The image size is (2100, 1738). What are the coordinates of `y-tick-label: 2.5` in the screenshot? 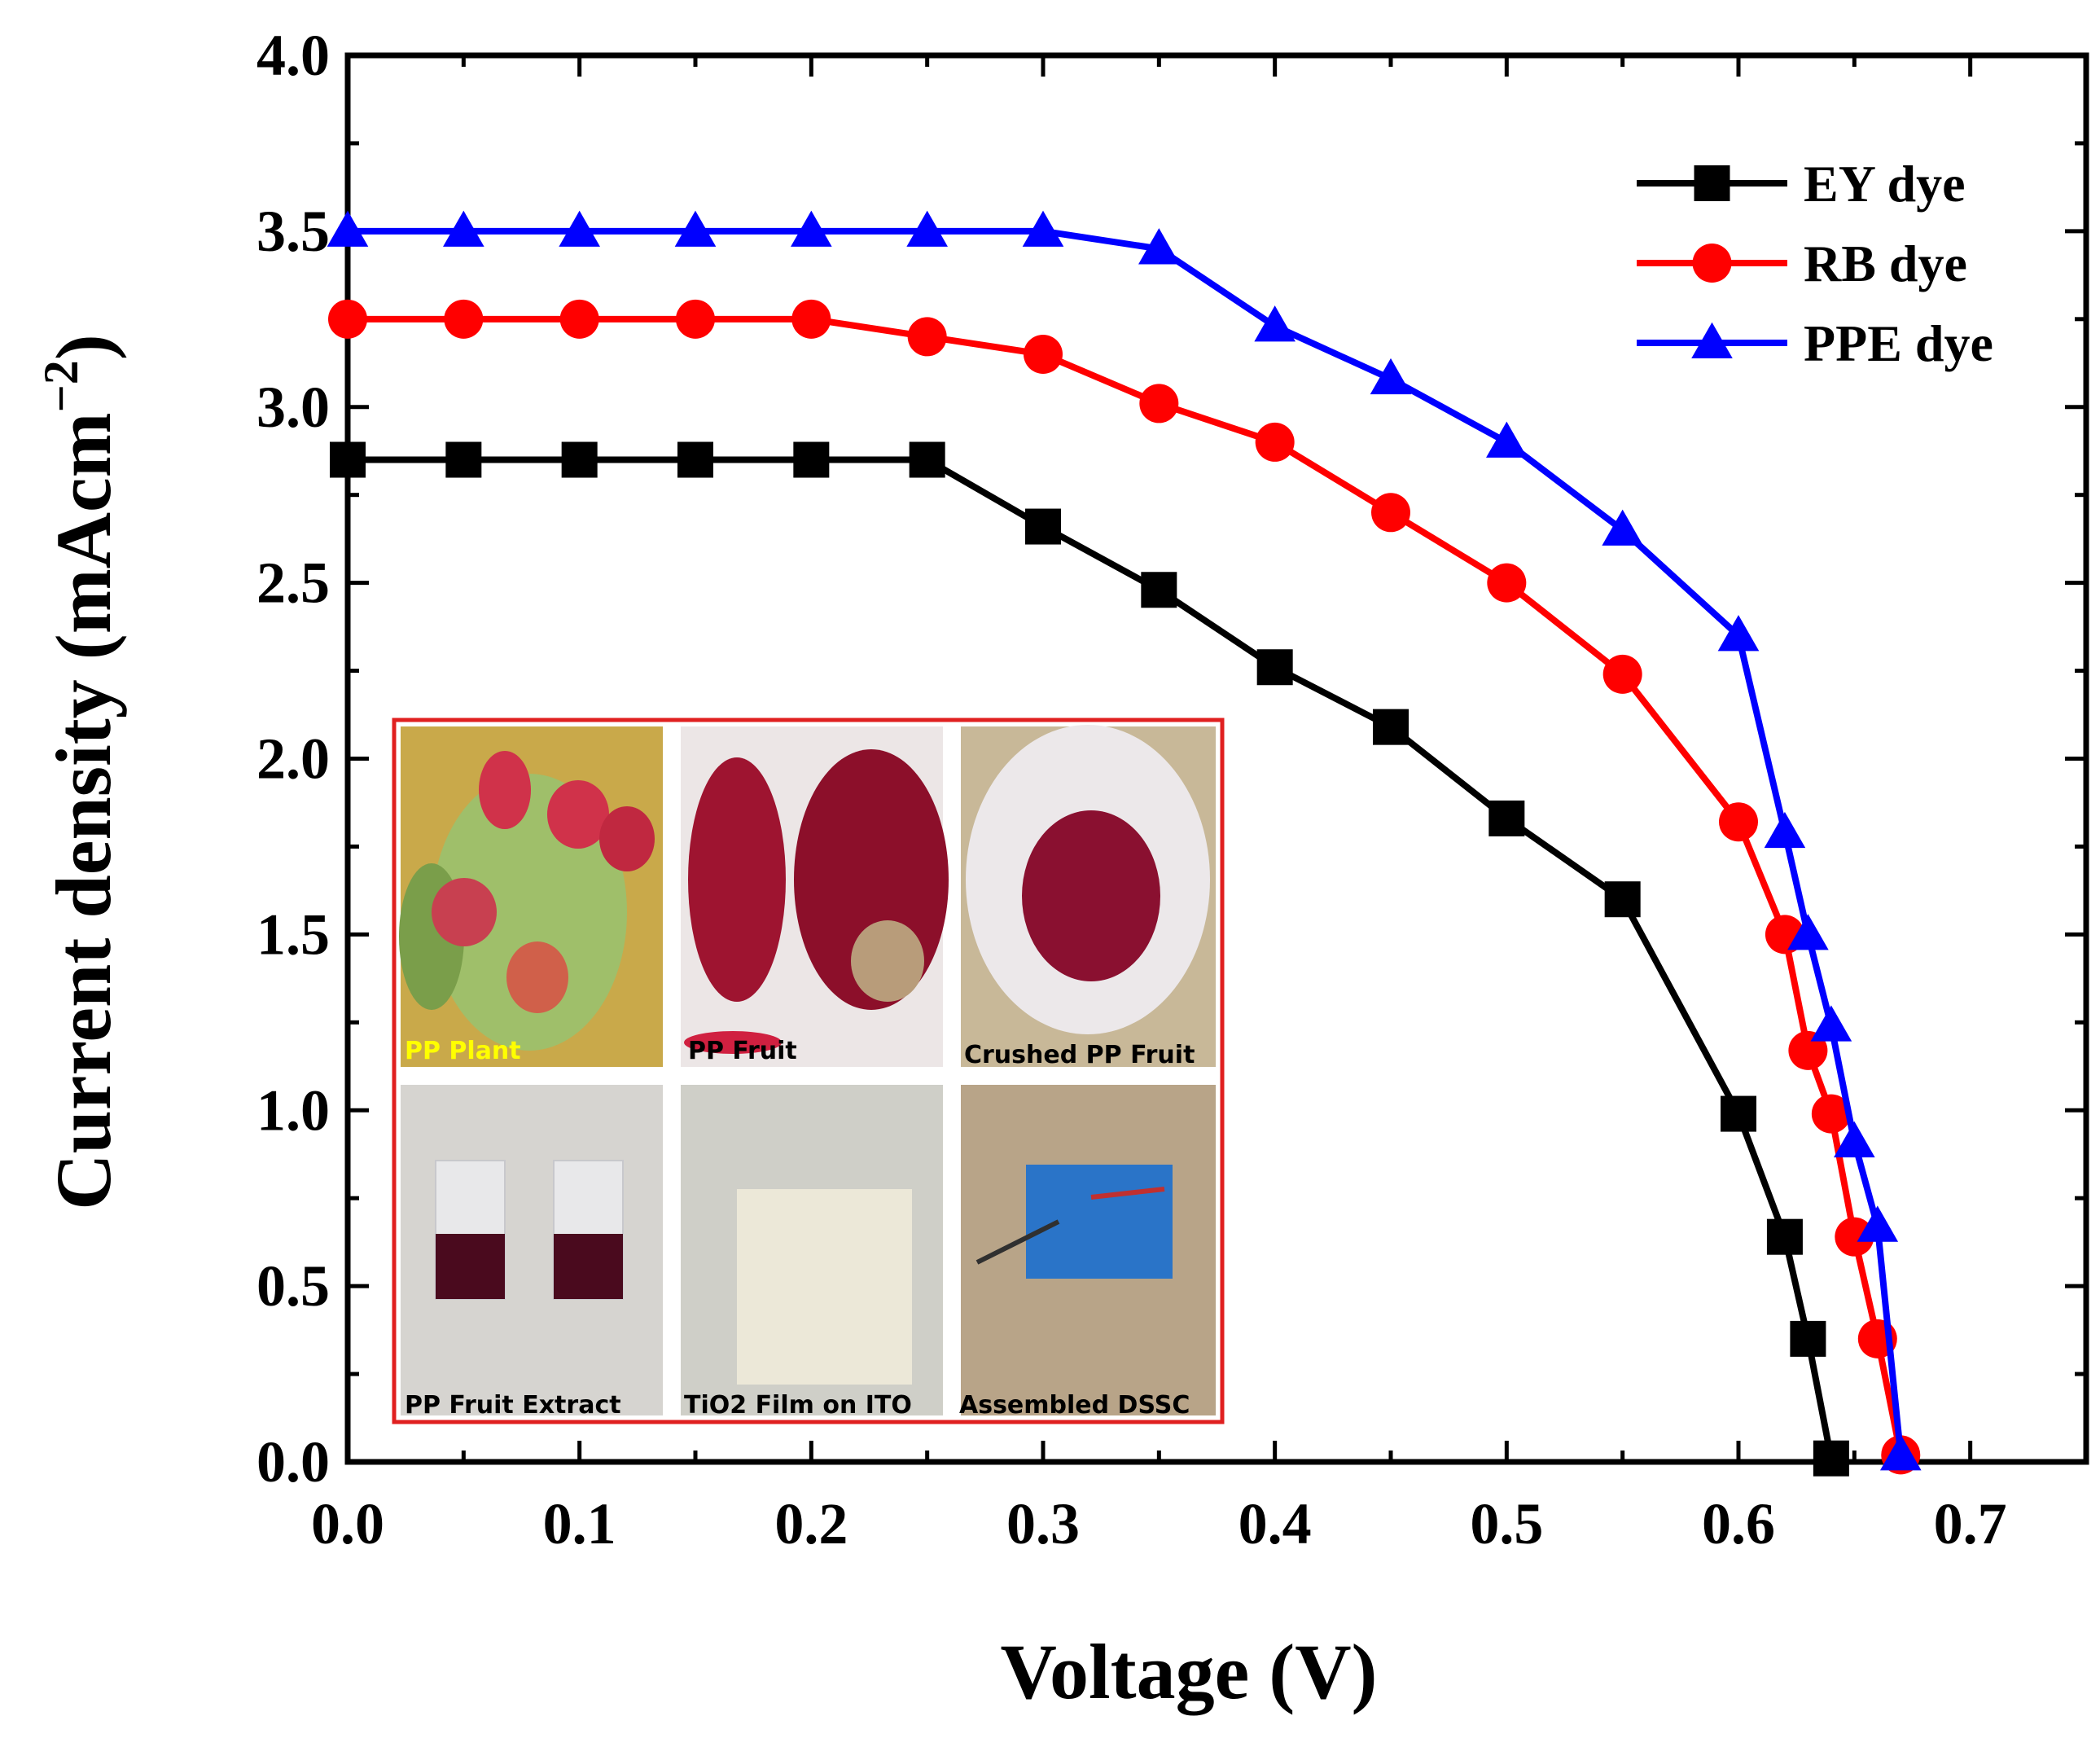 It's located at (293, 584).